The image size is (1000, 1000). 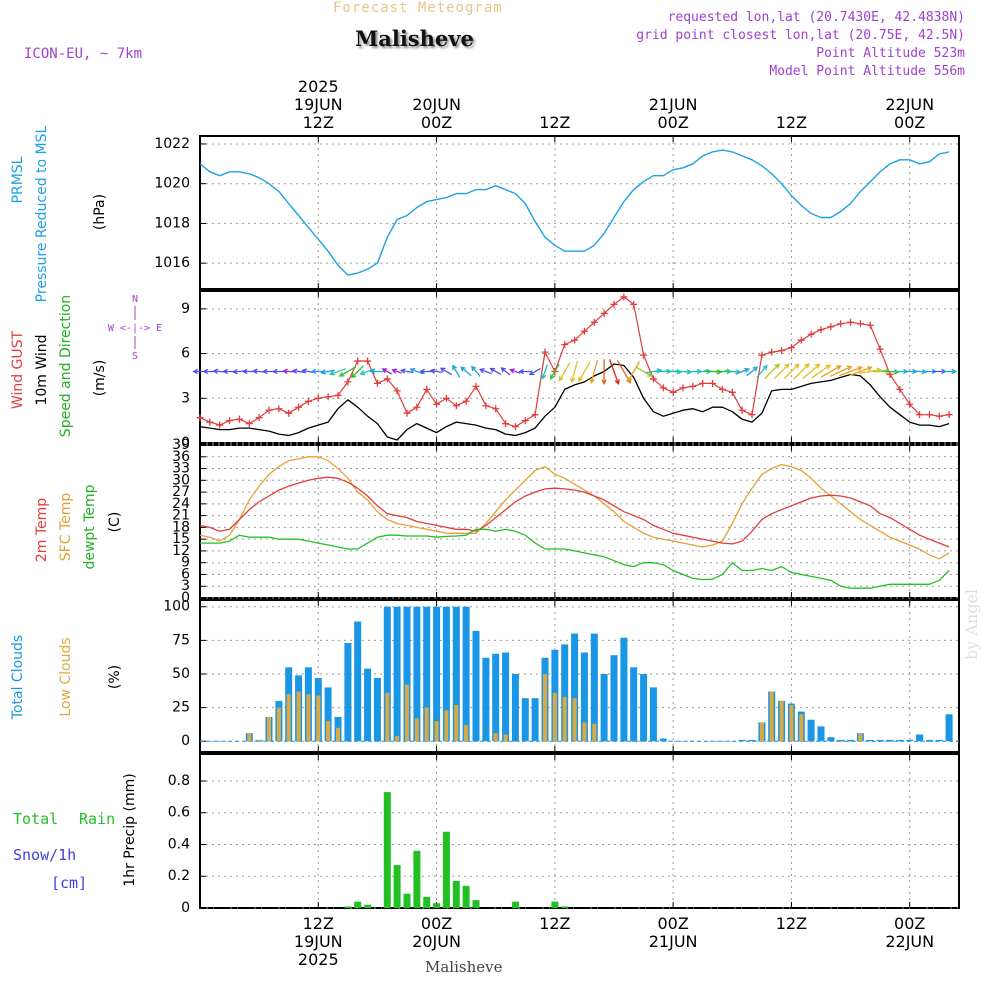 What do you see at coordinates (135, 299) in the screenshot?
I see `compass-north: N` at bounding box center [135, 299].